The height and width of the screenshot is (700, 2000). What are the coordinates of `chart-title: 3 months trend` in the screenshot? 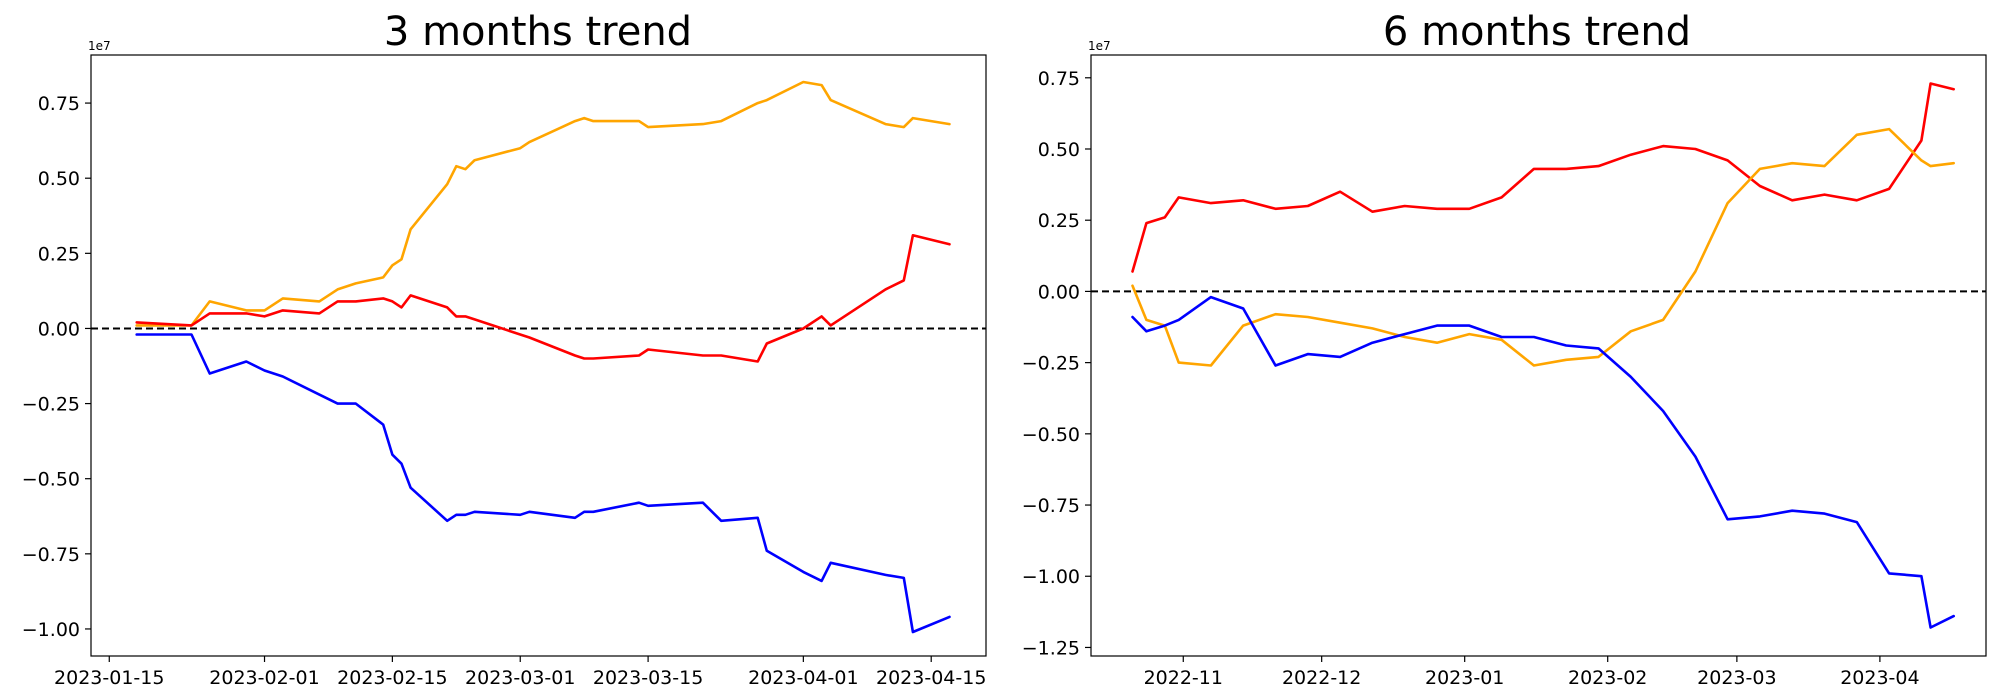 It's located at (538, 32).